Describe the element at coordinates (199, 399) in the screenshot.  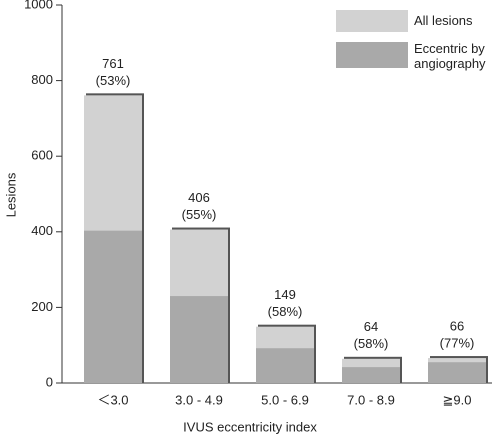
I see `x-tick-label: 3.0 - 4.9` at that location.